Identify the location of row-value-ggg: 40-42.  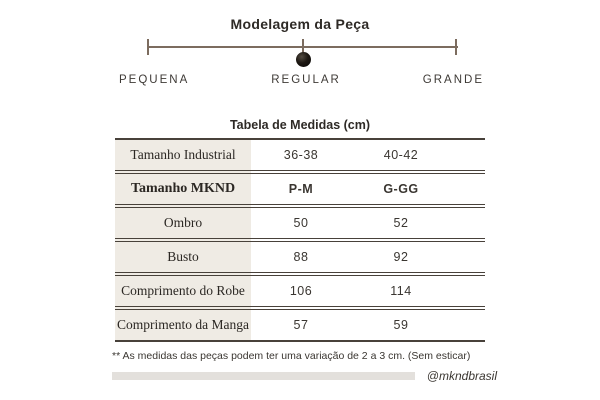
(401, 155).